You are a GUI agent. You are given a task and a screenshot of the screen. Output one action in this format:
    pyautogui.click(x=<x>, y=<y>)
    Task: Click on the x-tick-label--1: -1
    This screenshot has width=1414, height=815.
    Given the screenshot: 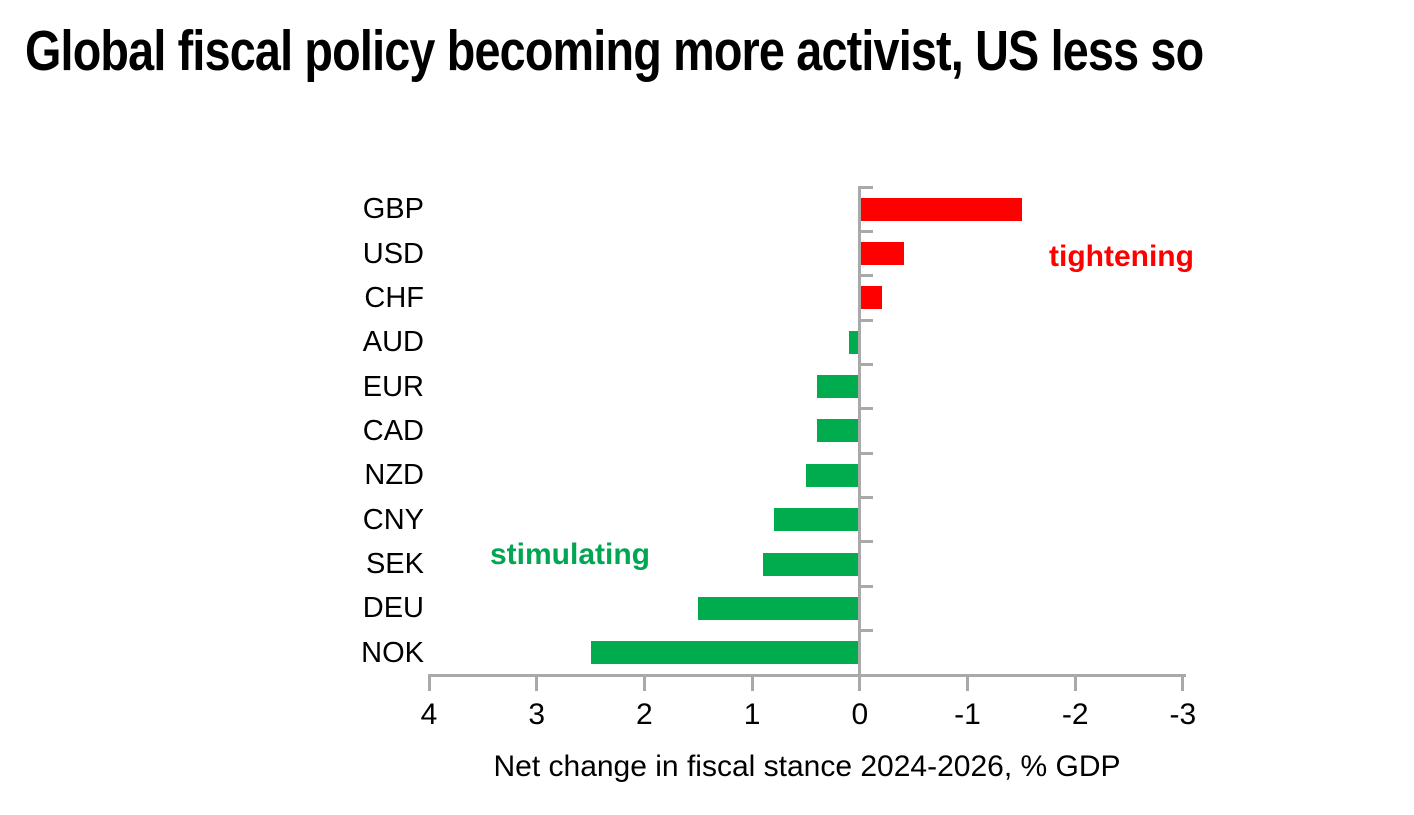 What is the action you would take?
    pyautogui.click(x=967, y=714)
    